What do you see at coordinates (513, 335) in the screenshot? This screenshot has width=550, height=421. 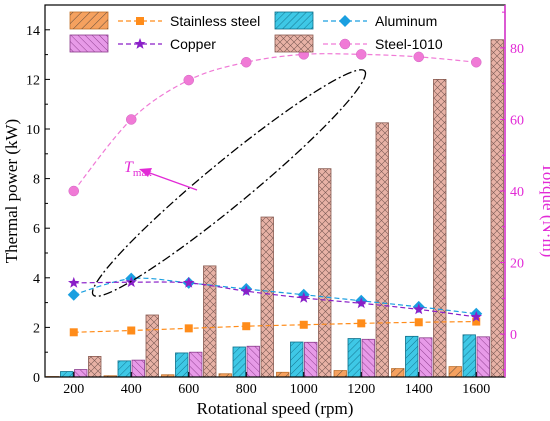 I see `y2-tick-label: 0` at bounding box center [513, 335].